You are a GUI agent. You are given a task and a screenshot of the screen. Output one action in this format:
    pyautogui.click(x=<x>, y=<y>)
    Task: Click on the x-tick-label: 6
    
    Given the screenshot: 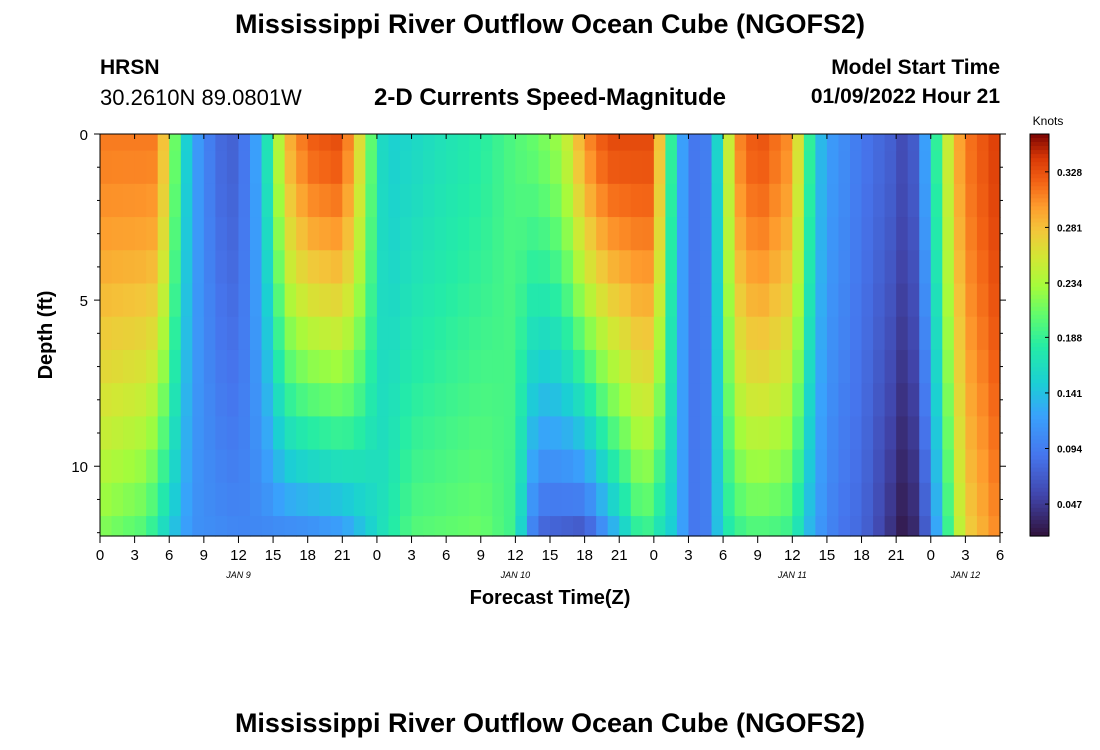 What is the action you would take?
    pyautogui.click(x=1000, y=555)
    